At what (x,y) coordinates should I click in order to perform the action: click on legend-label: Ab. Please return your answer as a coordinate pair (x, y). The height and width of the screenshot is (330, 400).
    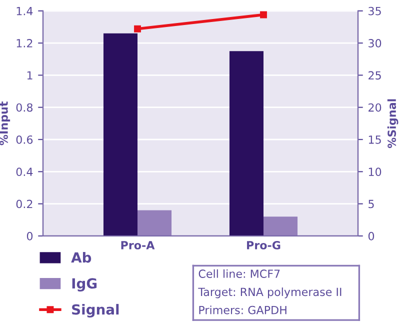
    Looking at the image, I should click on (81, 257).